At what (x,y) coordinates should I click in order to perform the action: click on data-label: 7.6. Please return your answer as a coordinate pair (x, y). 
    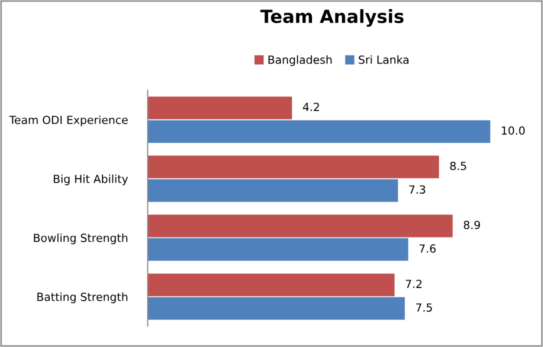
    Looking at the image, I should click on (428, 248).